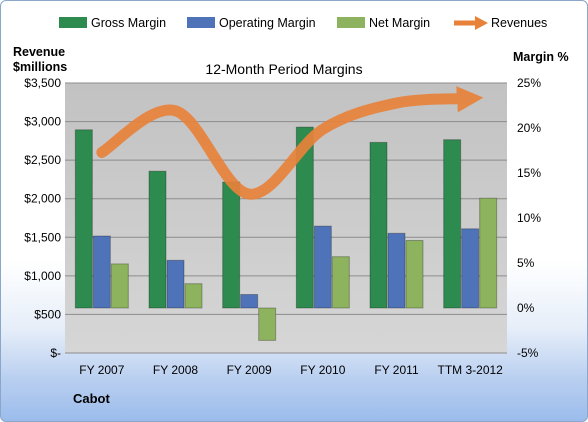 The height and width of the screenshot is (422, 588). I want to click on legend-swatch-operating-margin, so click(201, 22).